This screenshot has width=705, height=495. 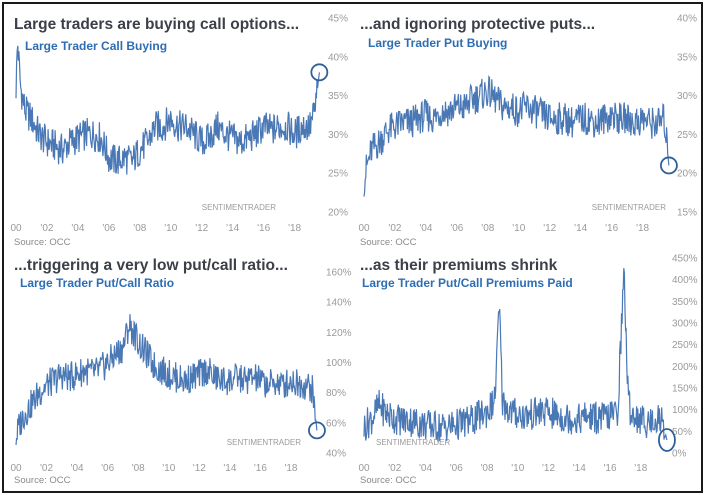 I want to click on y-axis: 40% 60% 80% 100% 120% 140% 160%, so click(x=339, y=364).